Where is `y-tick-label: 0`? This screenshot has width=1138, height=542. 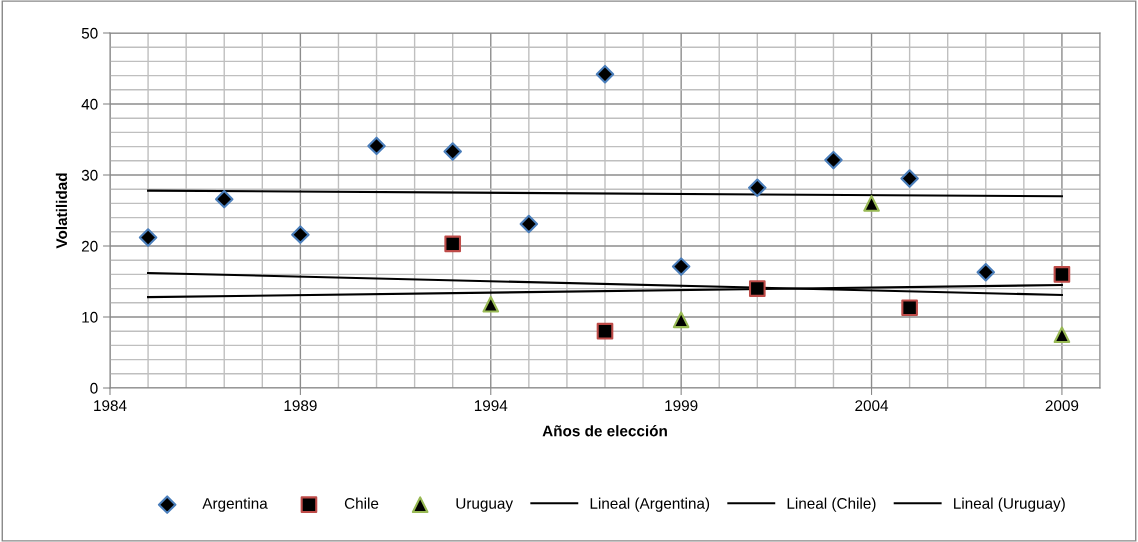
y-tick-label: 0 is located at coordinates (94, 388).